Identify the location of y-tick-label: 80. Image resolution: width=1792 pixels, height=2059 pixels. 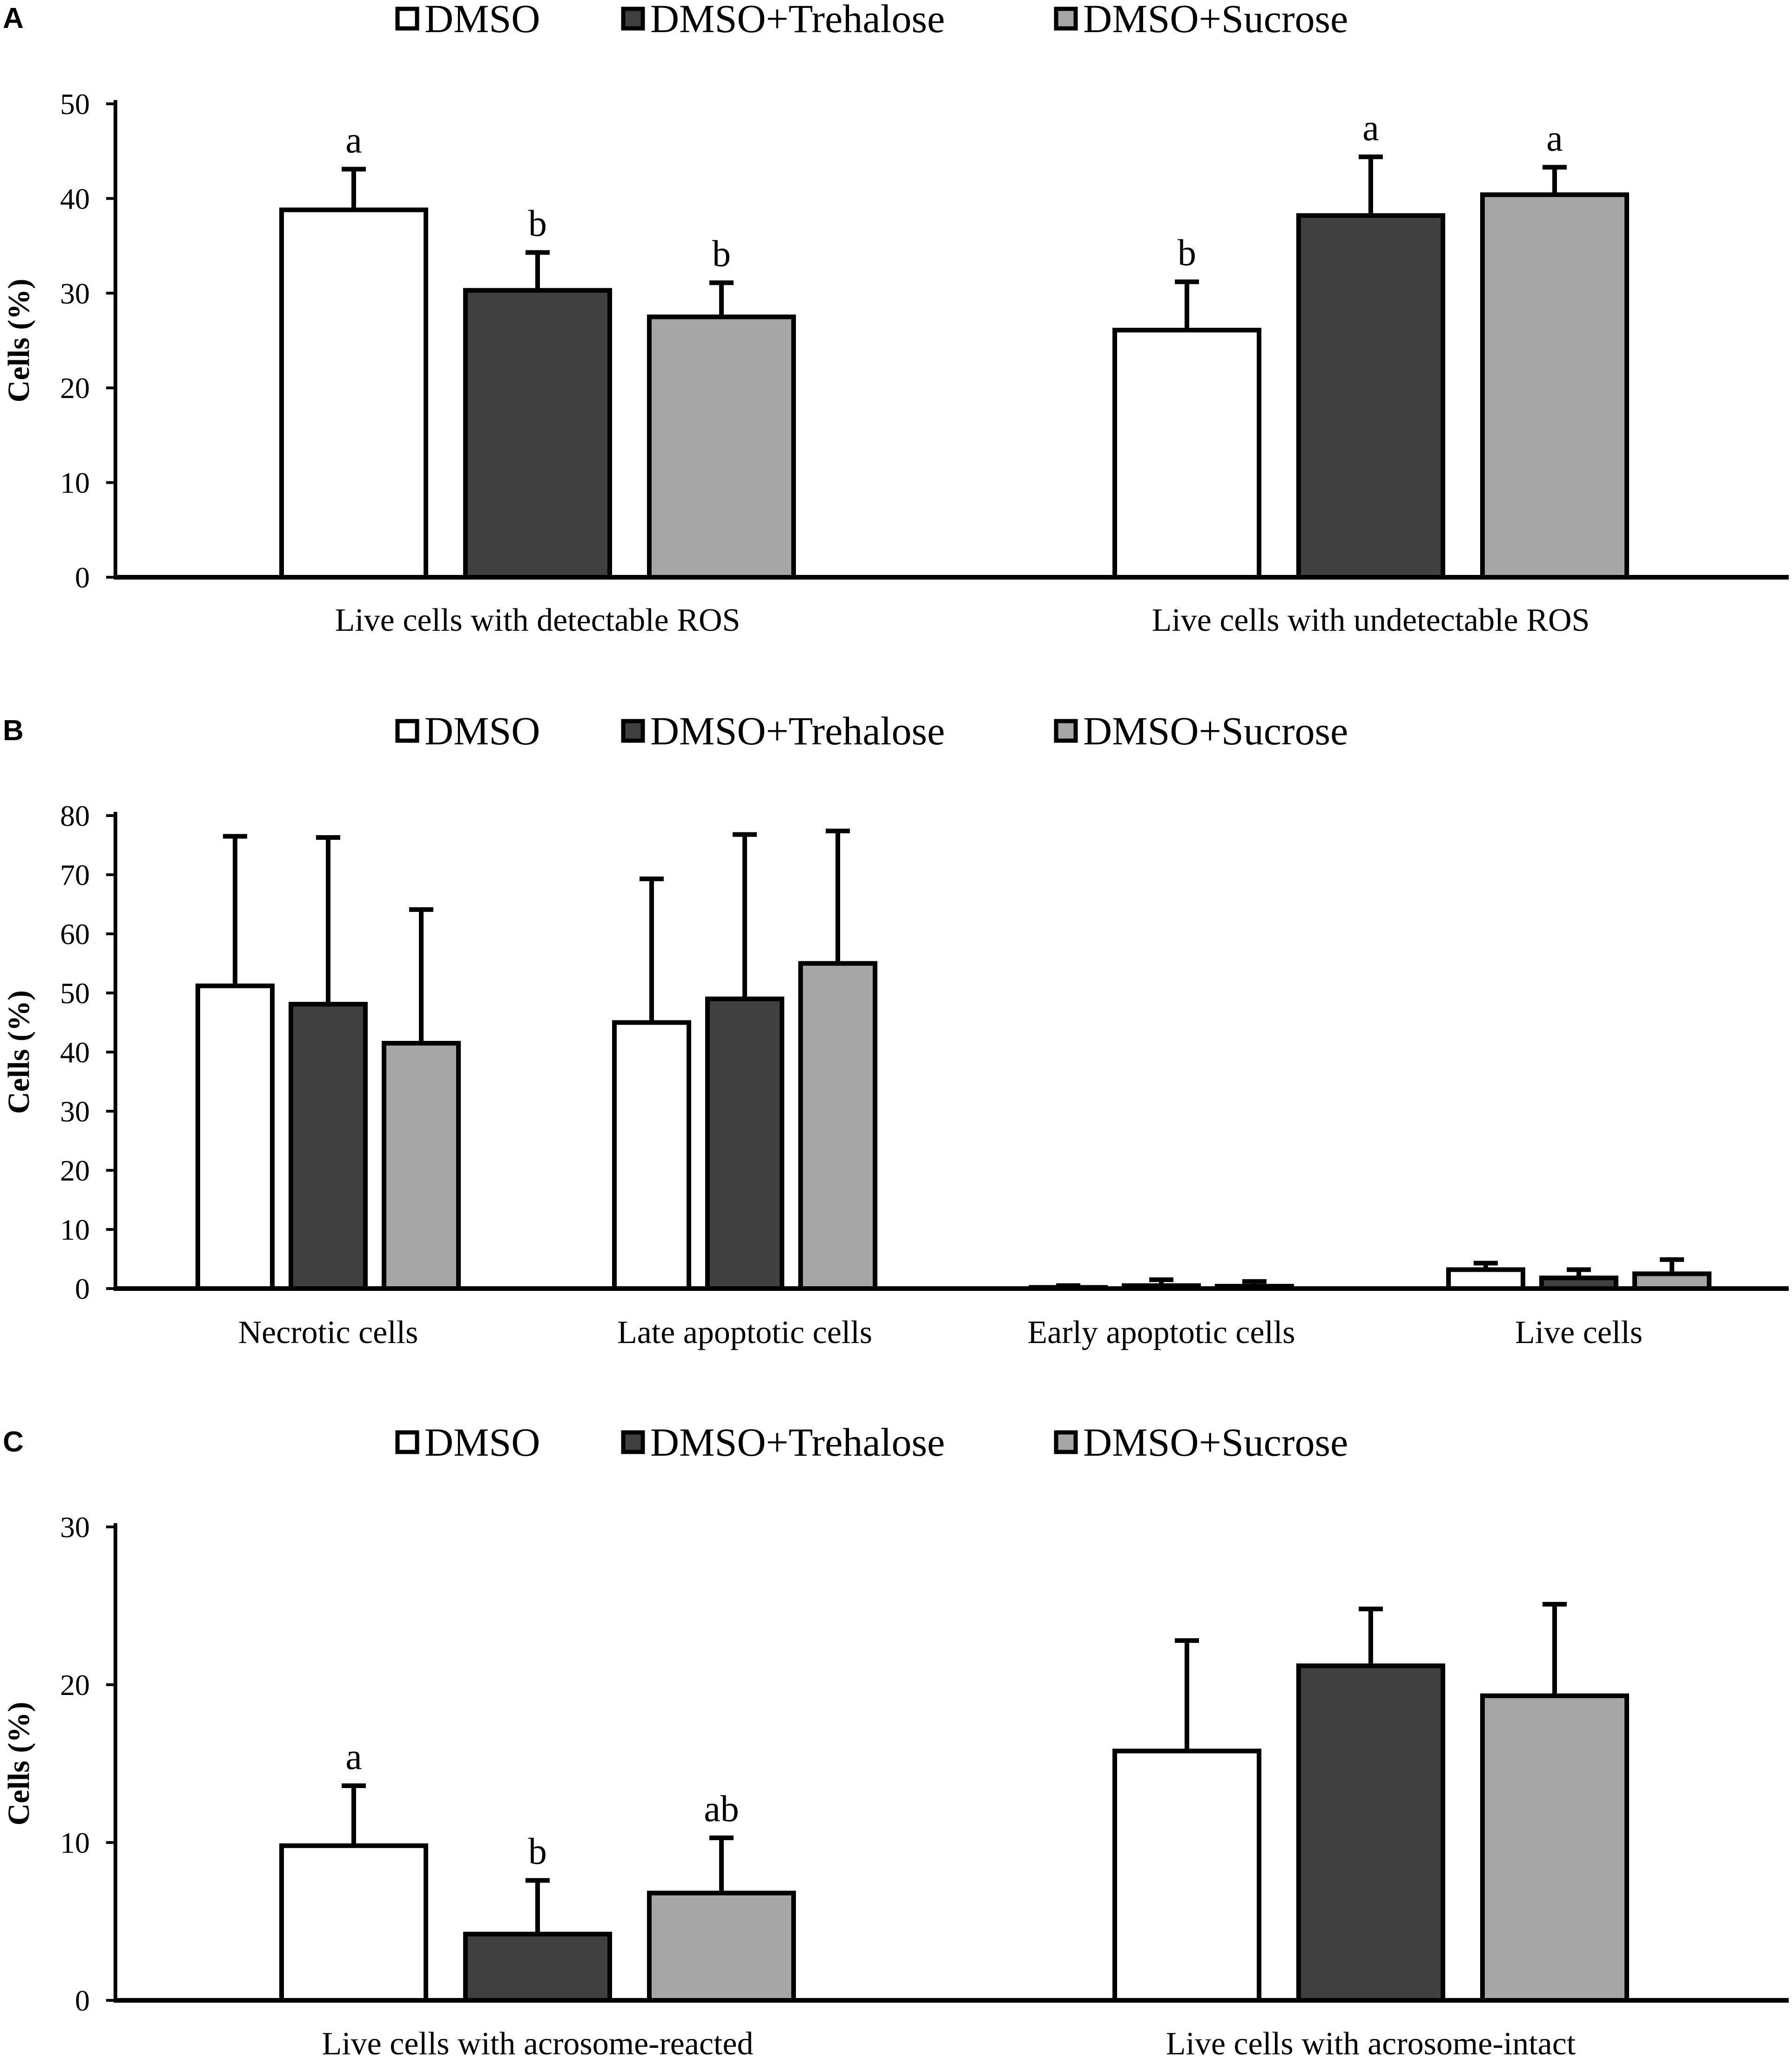
(75, 815).